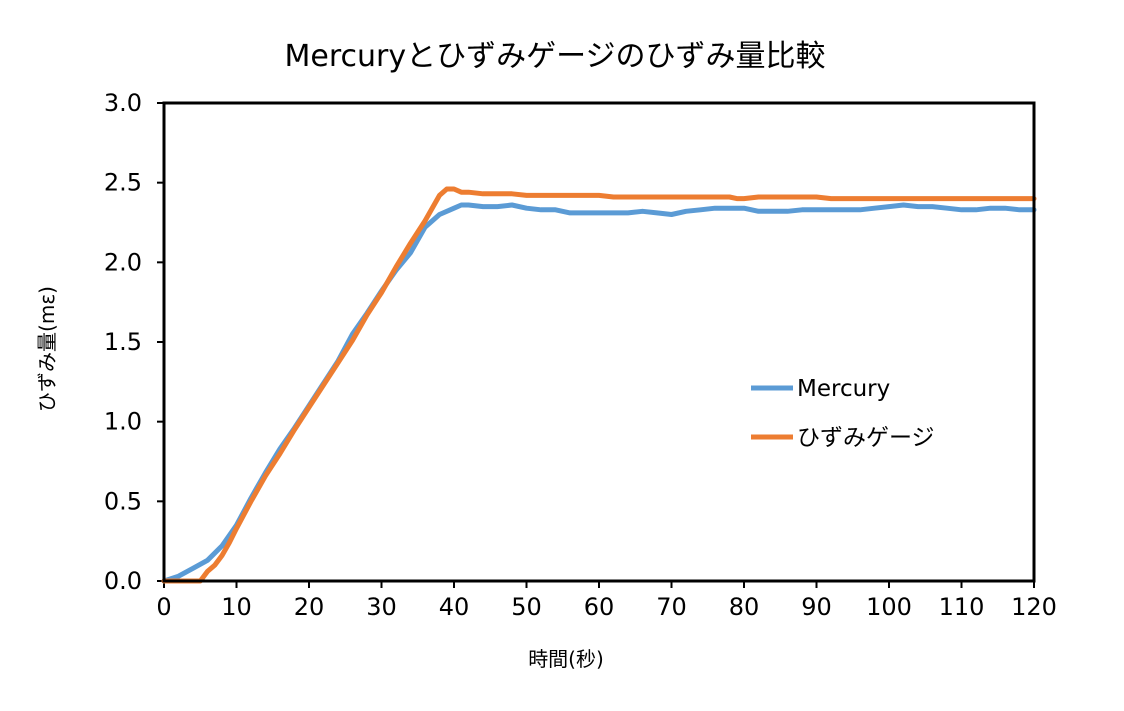  What do you see at coordinates (526, 607) in the screenshot?
I see `x-tick-label: 50` at bounding box center [526, 607].